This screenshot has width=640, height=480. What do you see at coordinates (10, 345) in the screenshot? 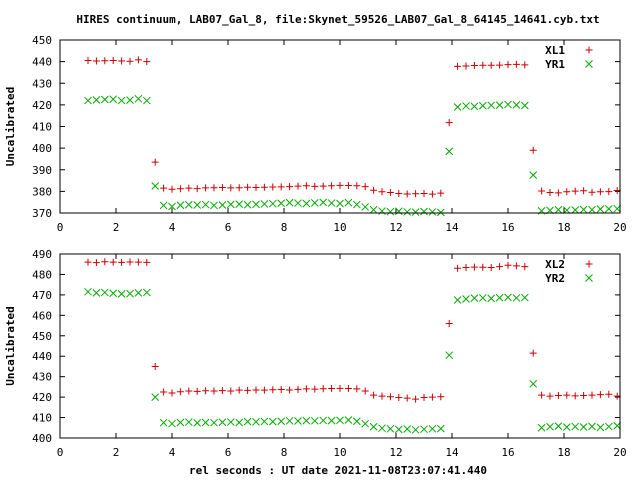
I see `y-axis-label: Uncalibrated` at bounding box center [10, 345].